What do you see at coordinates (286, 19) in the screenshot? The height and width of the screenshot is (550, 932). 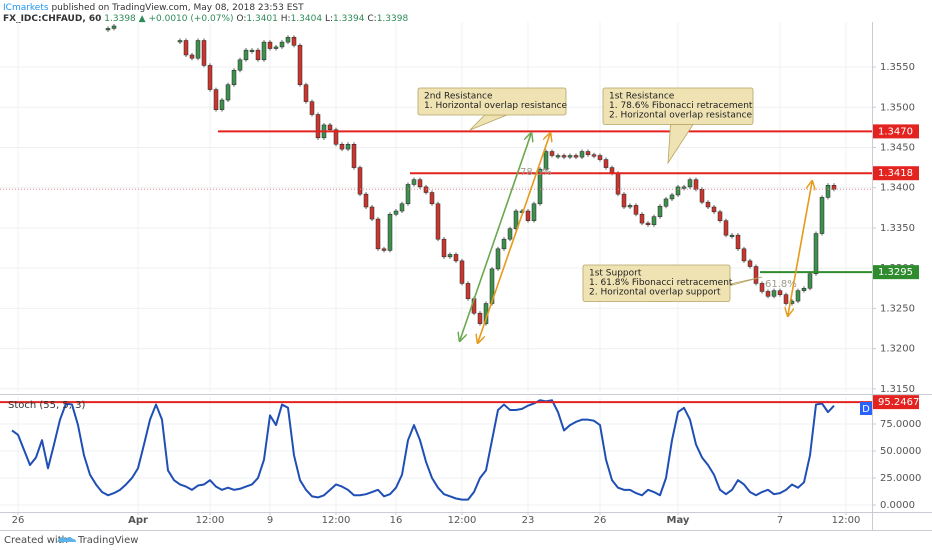 I see `ohlc-key: H:` at bounding box center [286, 19].